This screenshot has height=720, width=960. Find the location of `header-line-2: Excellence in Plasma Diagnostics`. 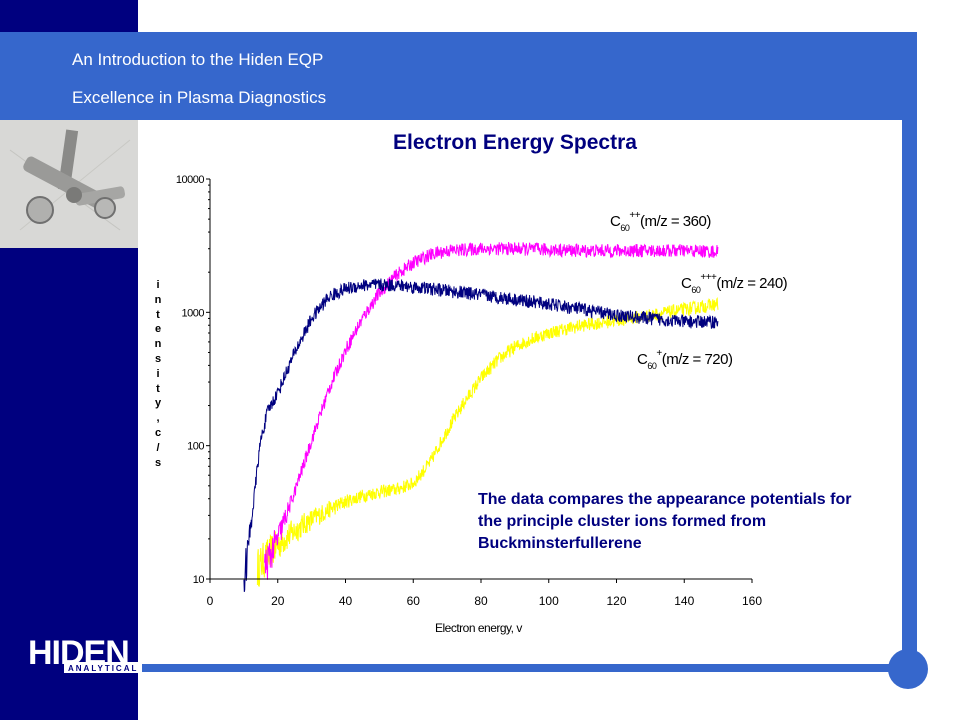

header-line-2: Excellence in Plasma Diagnostics is located at coordinates (199, 97).